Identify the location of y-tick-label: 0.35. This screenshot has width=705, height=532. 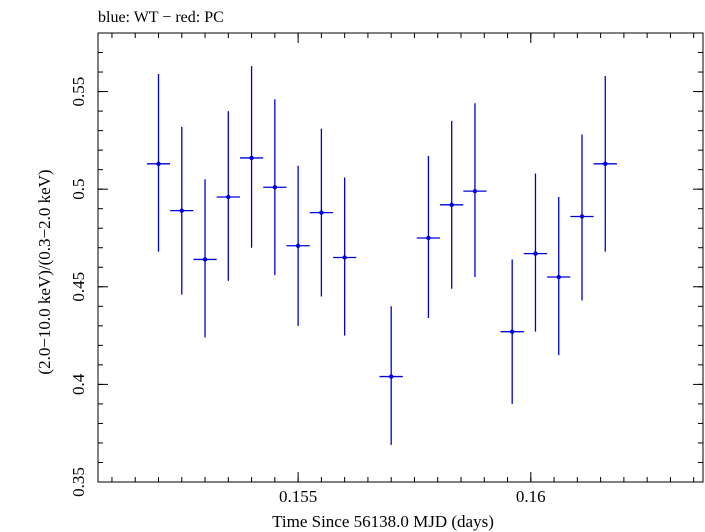
(78, 482).